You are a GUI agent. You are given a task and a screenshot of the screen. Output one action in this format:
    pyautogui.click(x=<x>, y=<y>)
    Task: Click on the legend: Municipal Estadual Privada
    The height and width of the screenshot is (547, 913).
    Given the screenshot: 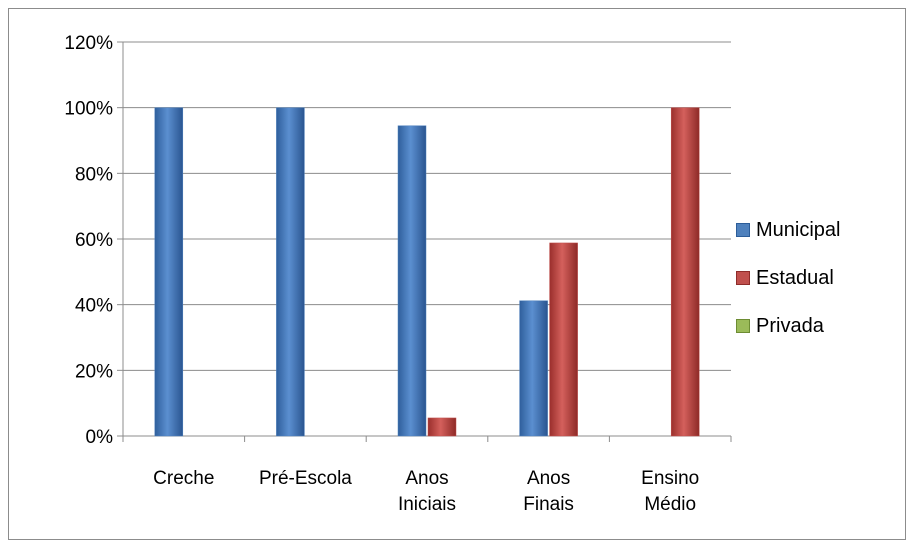 What is the action you would take?
    pyautogui.click(x=788, y=290)
    